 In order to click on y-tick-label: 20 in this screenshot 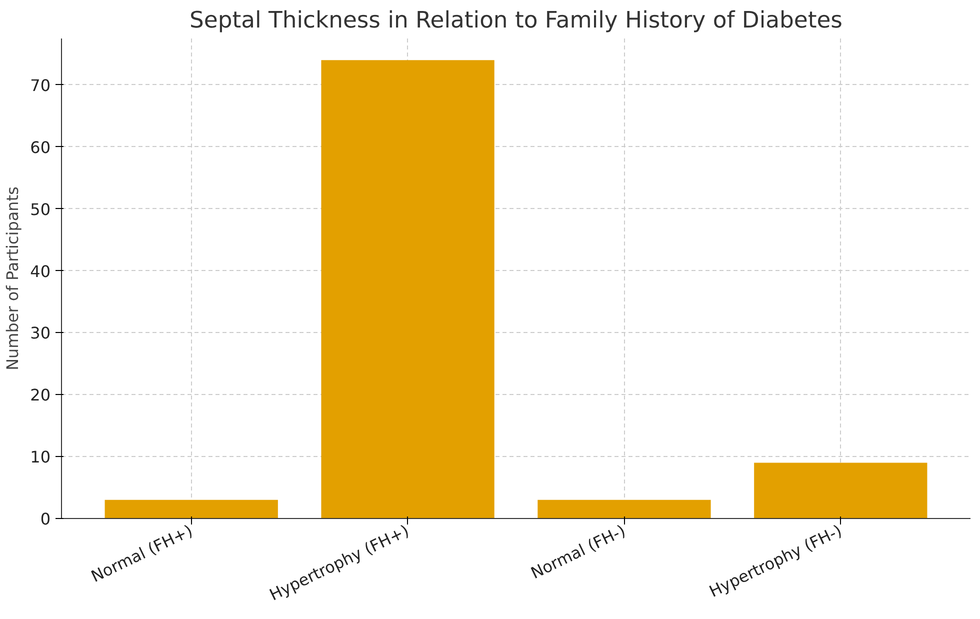, I will do `click(40, 395)`.